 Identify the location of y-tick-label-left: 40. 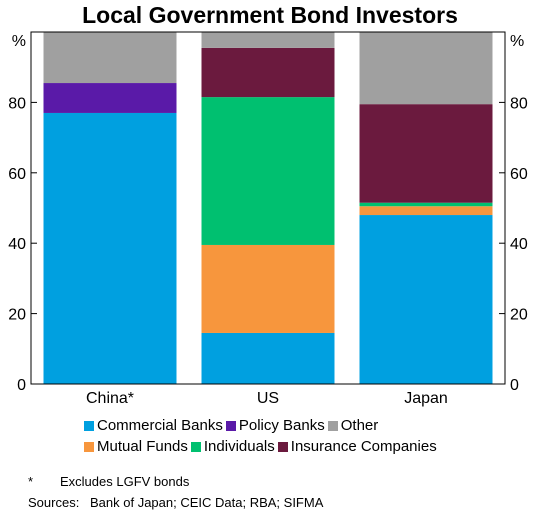
(17, 244).